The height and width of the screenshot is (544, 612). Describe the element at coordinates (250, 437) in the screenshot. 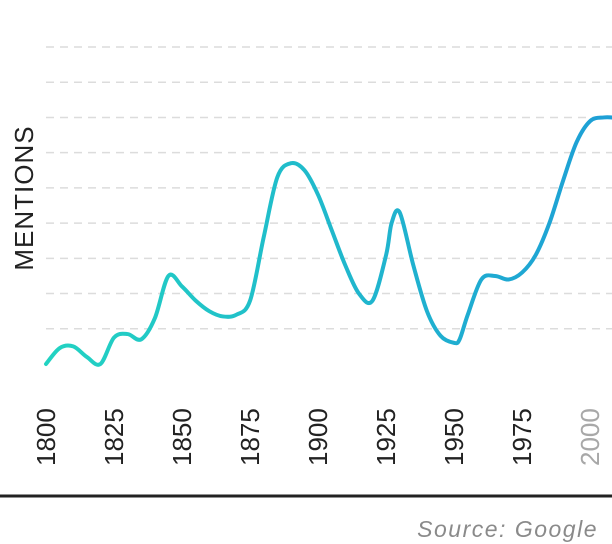

I see `x-tick-label: 1875` at that location.